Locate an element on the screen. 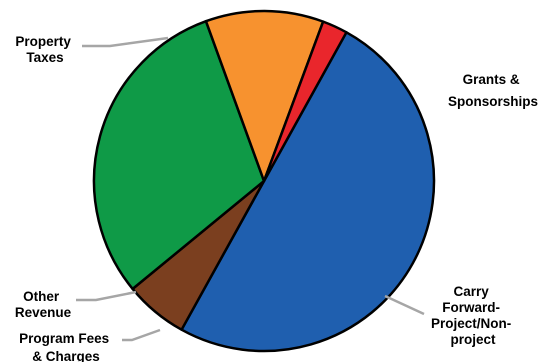  label-program-fees: Program Fees & Charges is located at coordinates (66, 346).